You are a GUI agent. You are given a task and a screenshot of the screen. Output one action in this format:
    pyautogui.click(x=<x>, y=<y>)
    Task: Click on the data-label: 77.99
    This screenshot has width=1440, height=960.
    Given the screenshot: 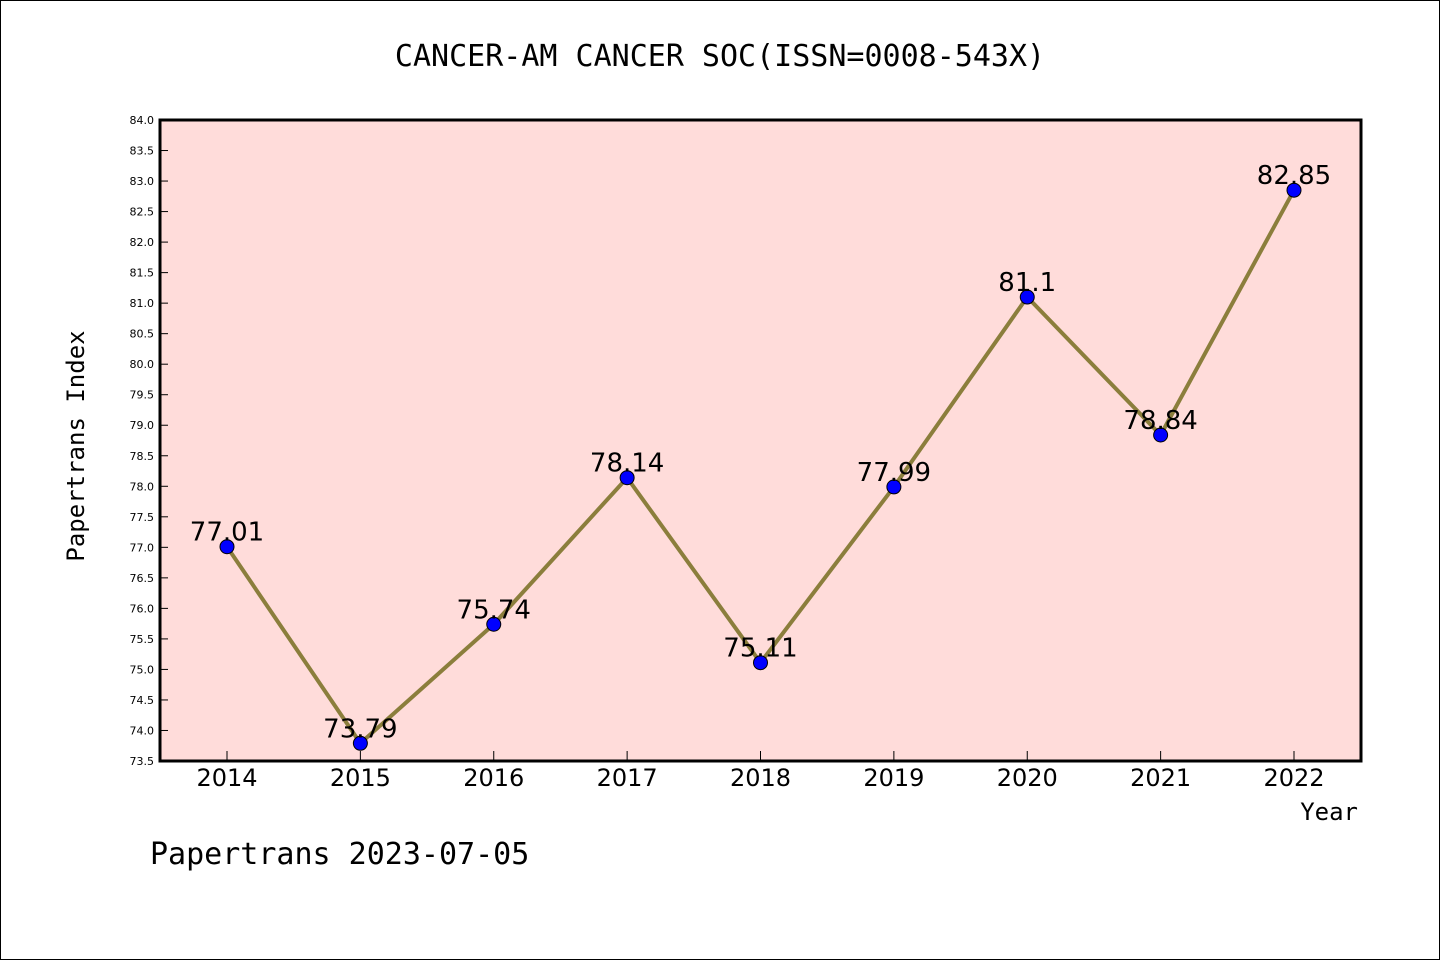 What is the action you would take?
    pyautogui.click(x=894, y=473)
    